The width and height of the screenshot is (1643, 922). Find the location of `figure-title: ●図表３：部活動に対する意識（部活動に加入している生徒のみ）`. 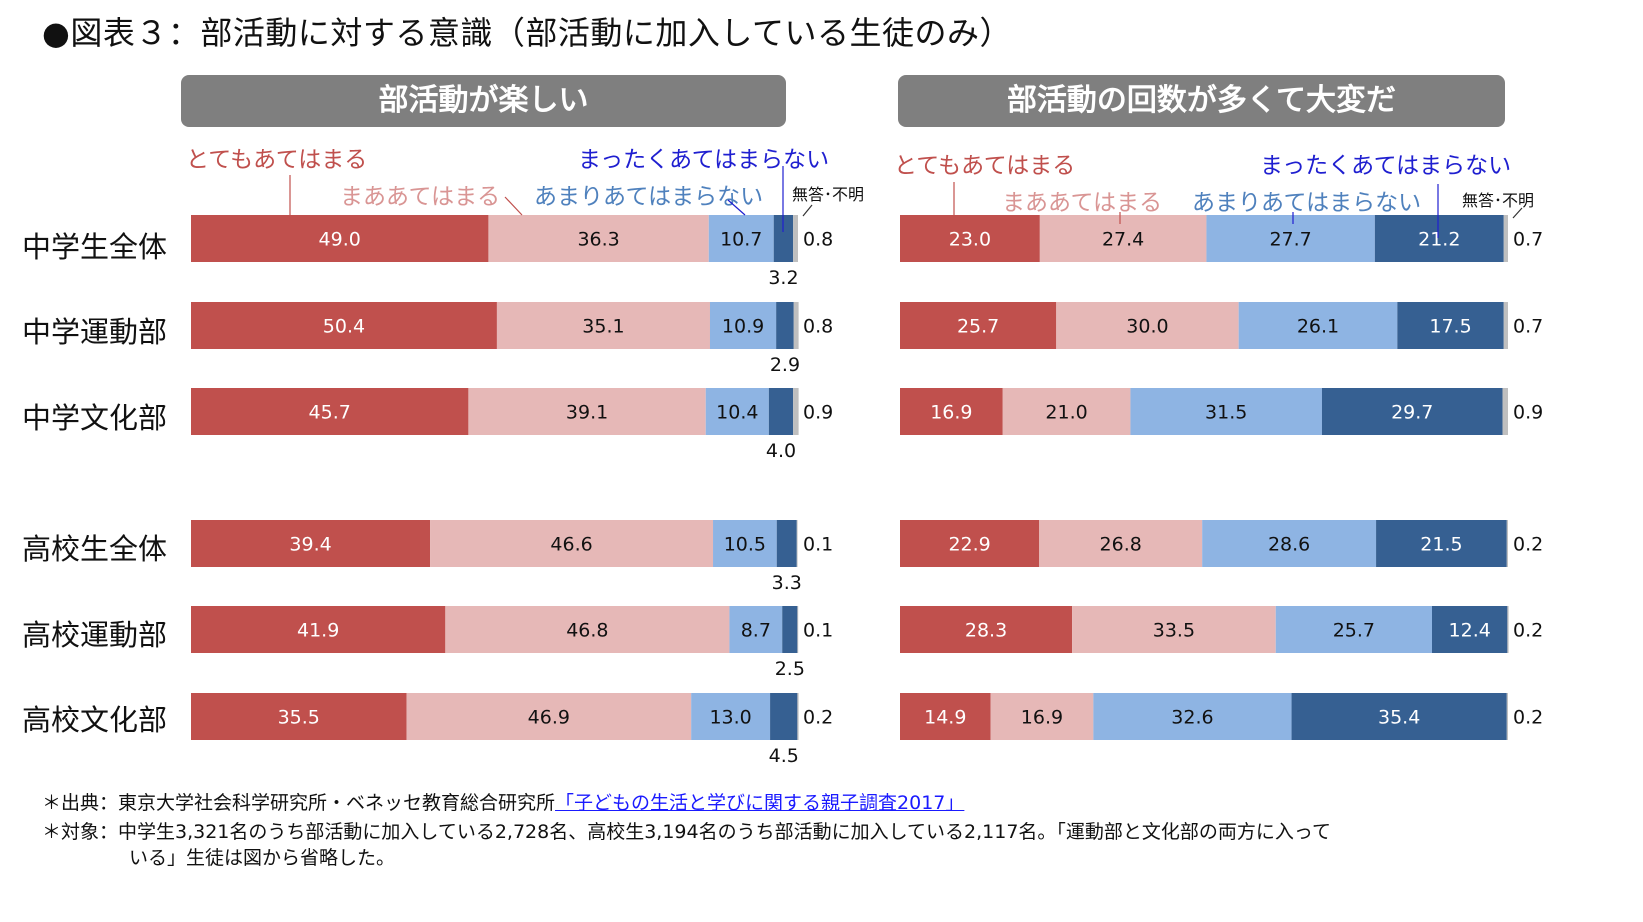

figure-title: ●図表３：部活動に対する意識（部活動に加入している生徒のみ） is located at coordinates (527, 33).